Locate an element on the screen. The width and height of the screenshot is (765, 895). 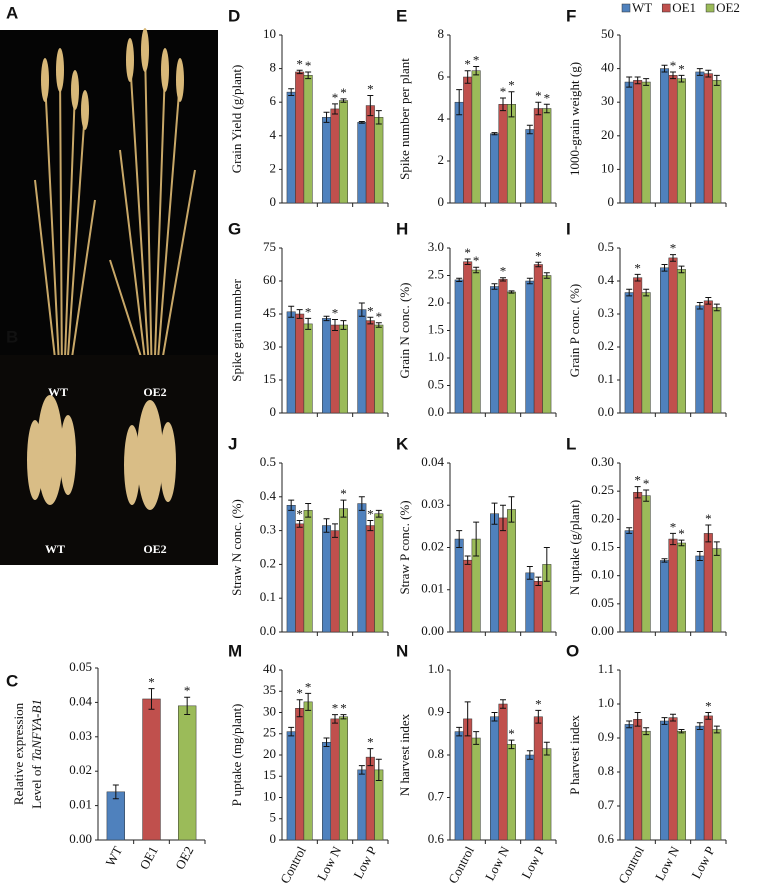
y-tick-label: 0 is located at coordinates (273, 201).